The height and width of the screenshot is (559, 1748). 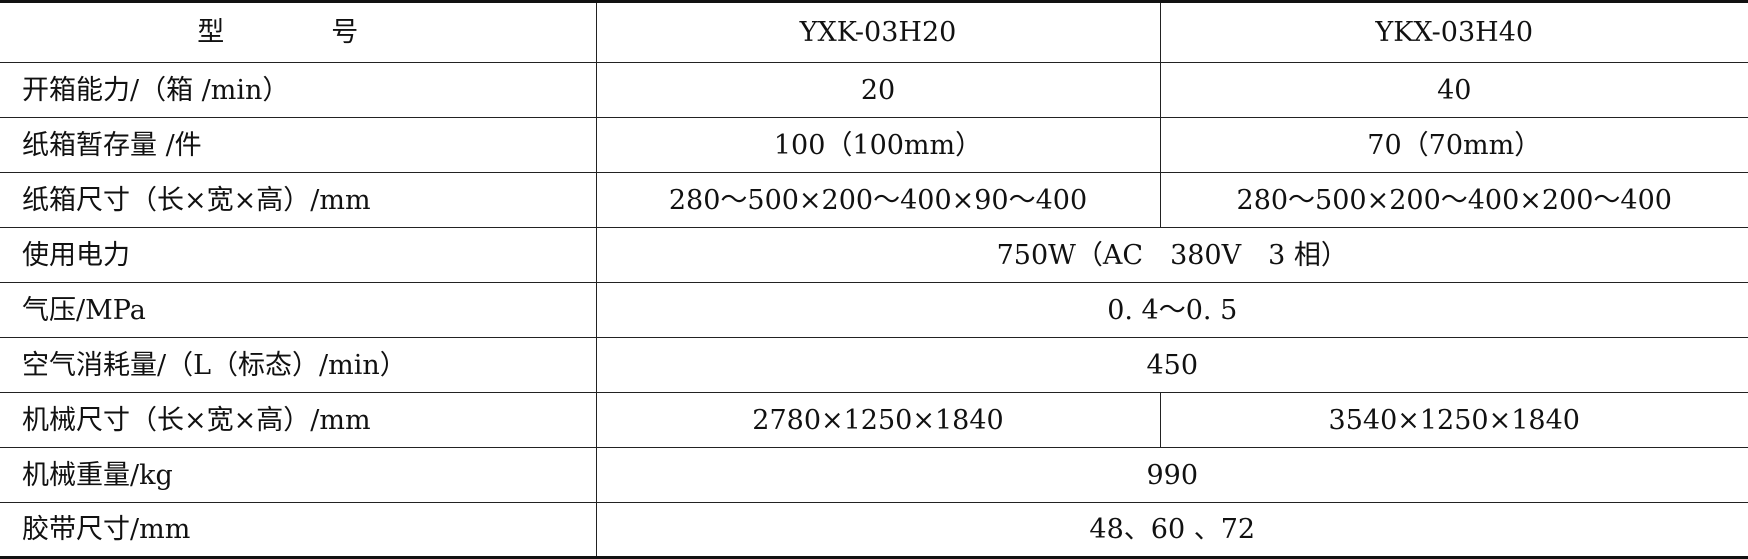 I want to click on header-model-label: 型 号, so click(x=298, y=31).